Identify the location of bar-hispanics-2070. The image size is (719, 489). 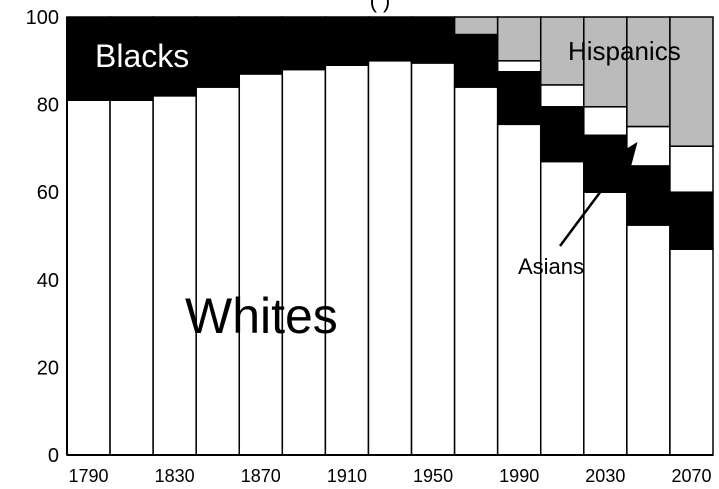
(691, 81).